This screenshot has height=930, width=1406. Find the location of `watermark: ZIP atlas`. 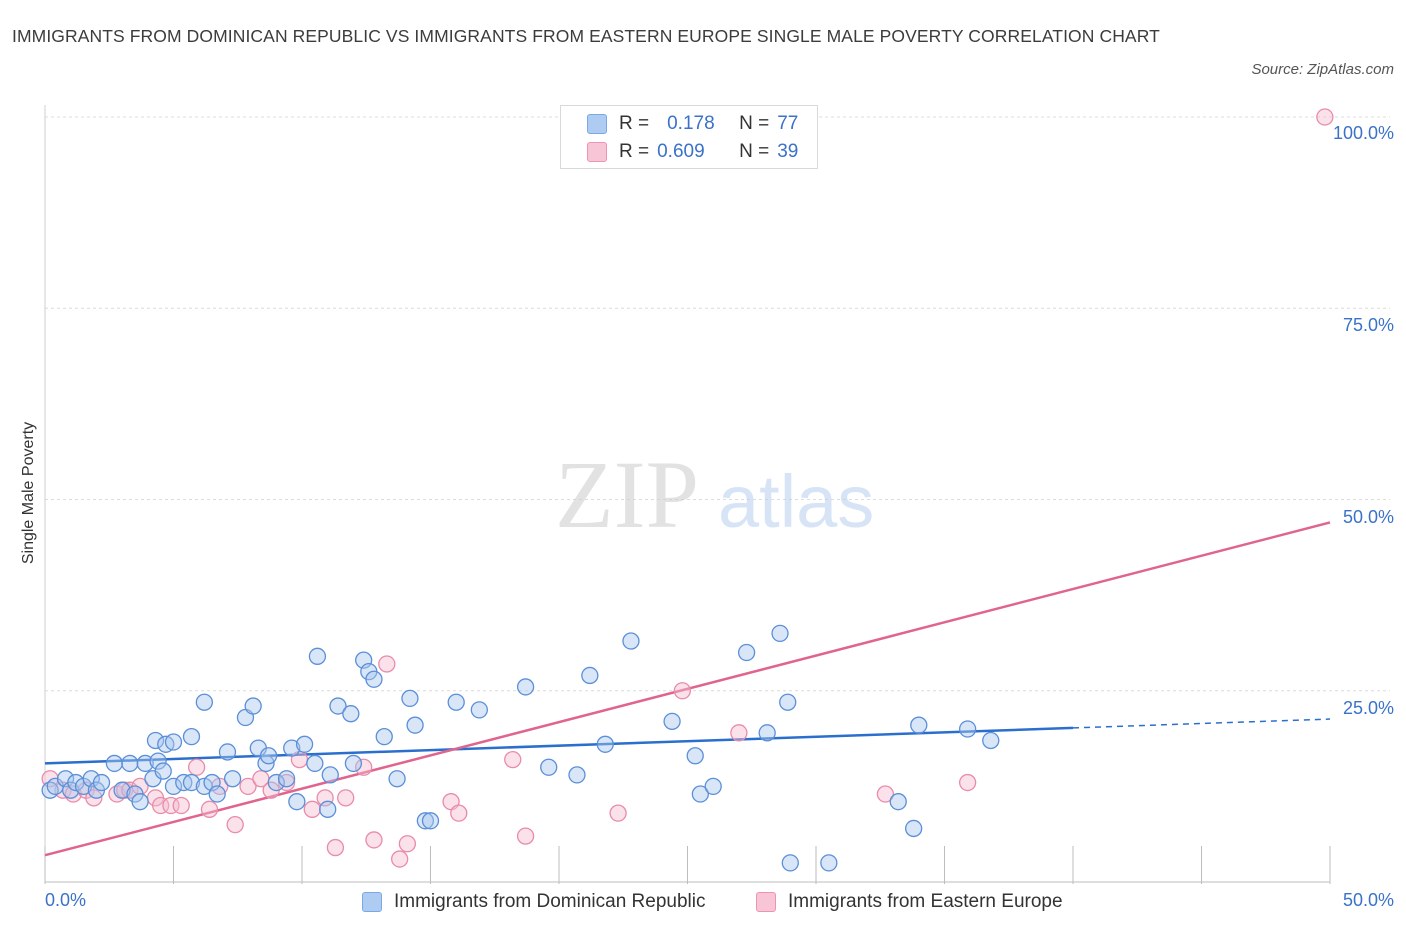

watermark: ZIP atlas is located at coordinates (714, 494).